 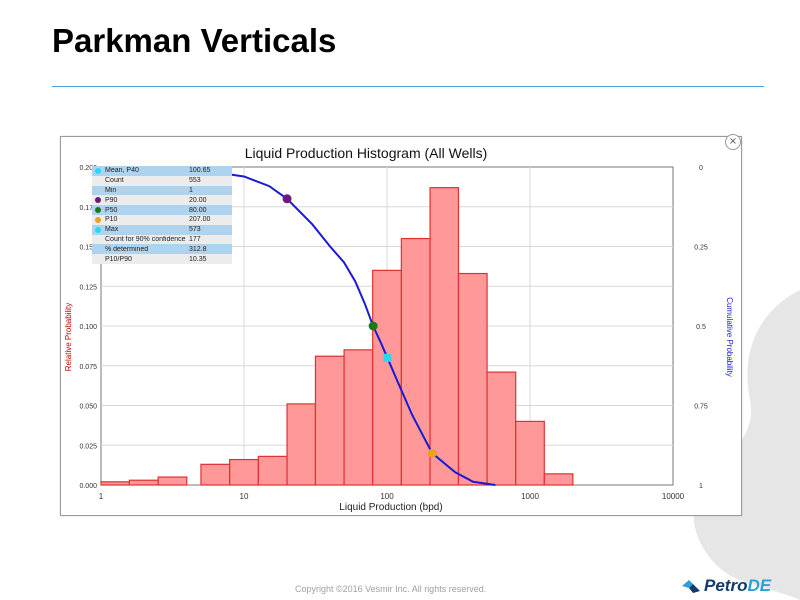 I want to click on petrode-logo: PetroDE, so click(x=725, y=586).